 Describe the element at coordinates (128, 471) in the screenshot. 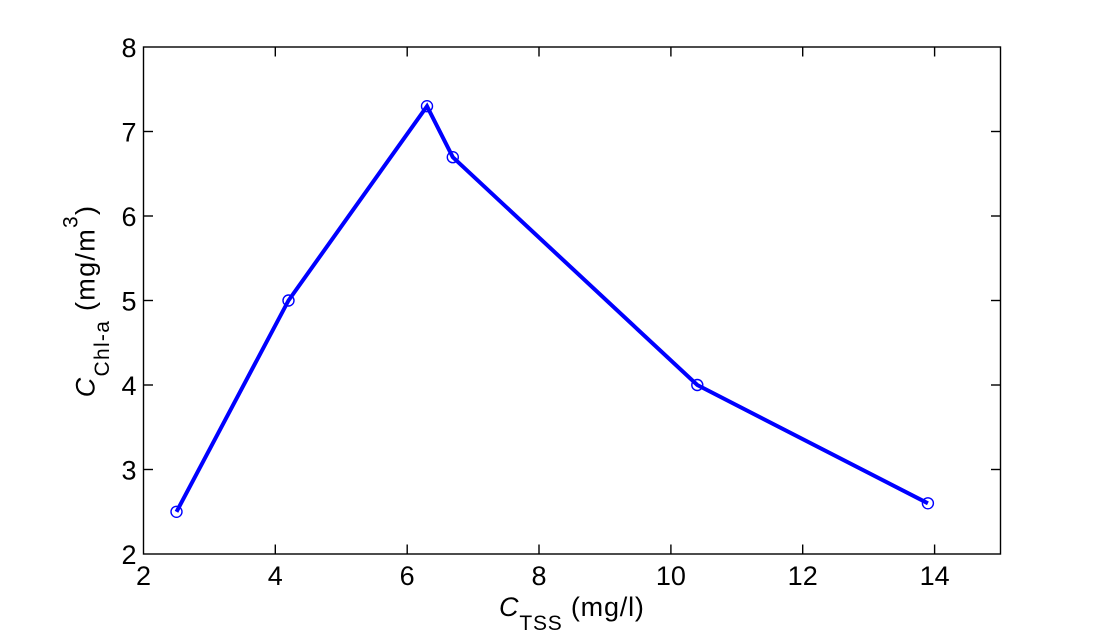

I see `svg-text: 3` at that location.